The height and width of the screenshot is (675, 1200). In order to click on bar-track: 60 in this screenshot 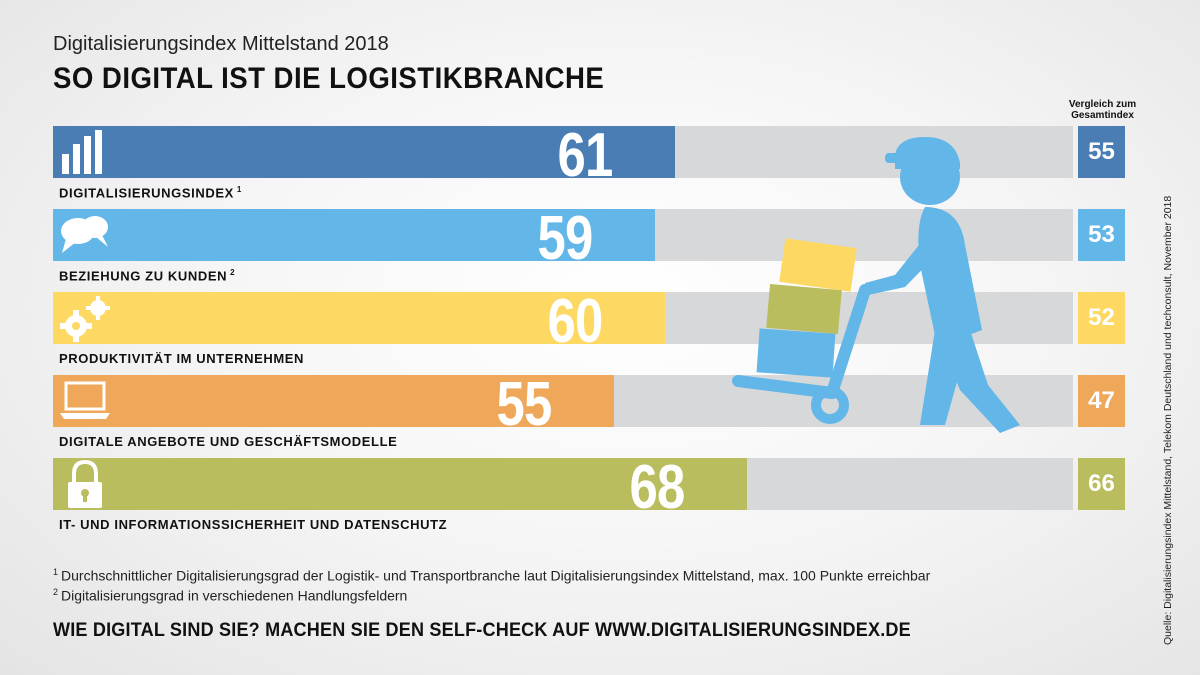, I will do `click(563, 321)`.